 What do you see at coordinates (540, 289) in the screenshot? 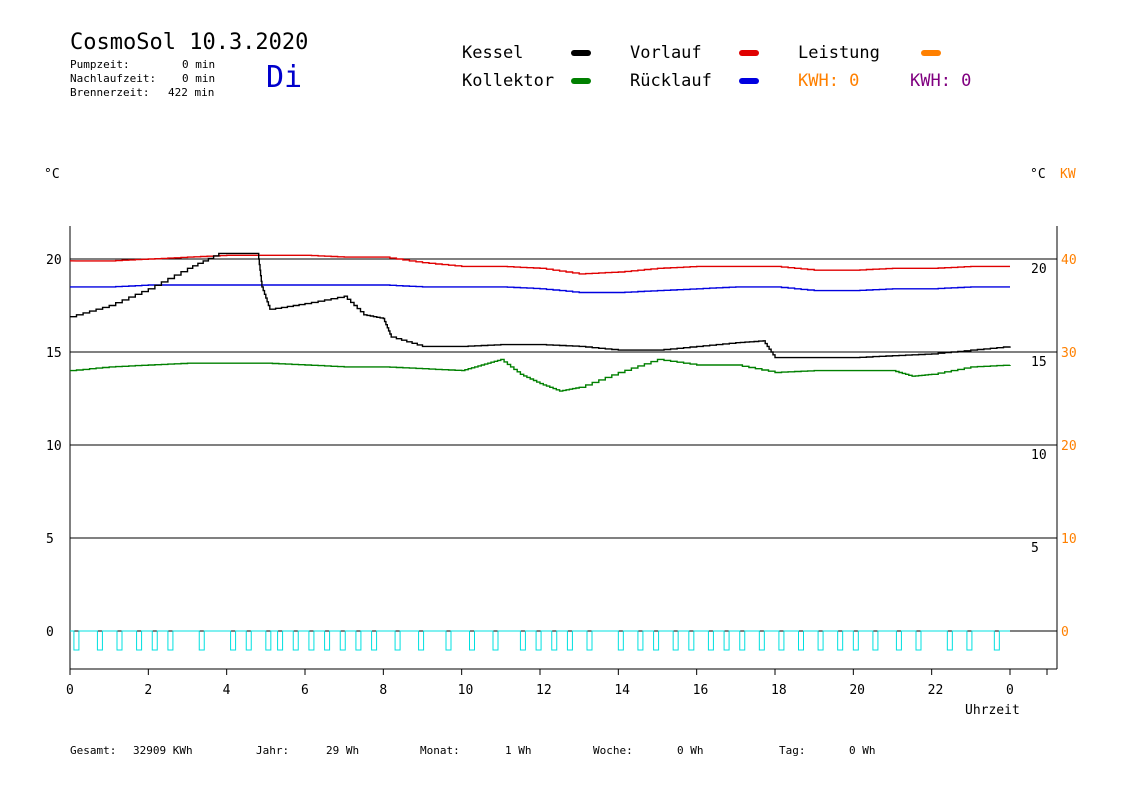
I see `series-line-ruecklauf` at bounding box center [540, 289].